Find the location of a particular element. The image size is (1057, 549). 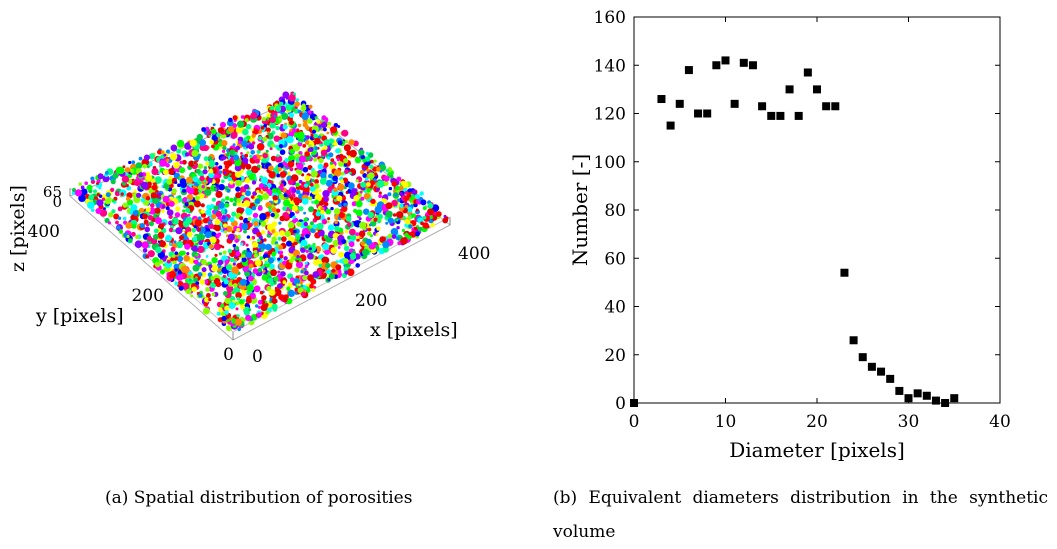

y-tick-label: 120 is located at coordinates (610, 115).